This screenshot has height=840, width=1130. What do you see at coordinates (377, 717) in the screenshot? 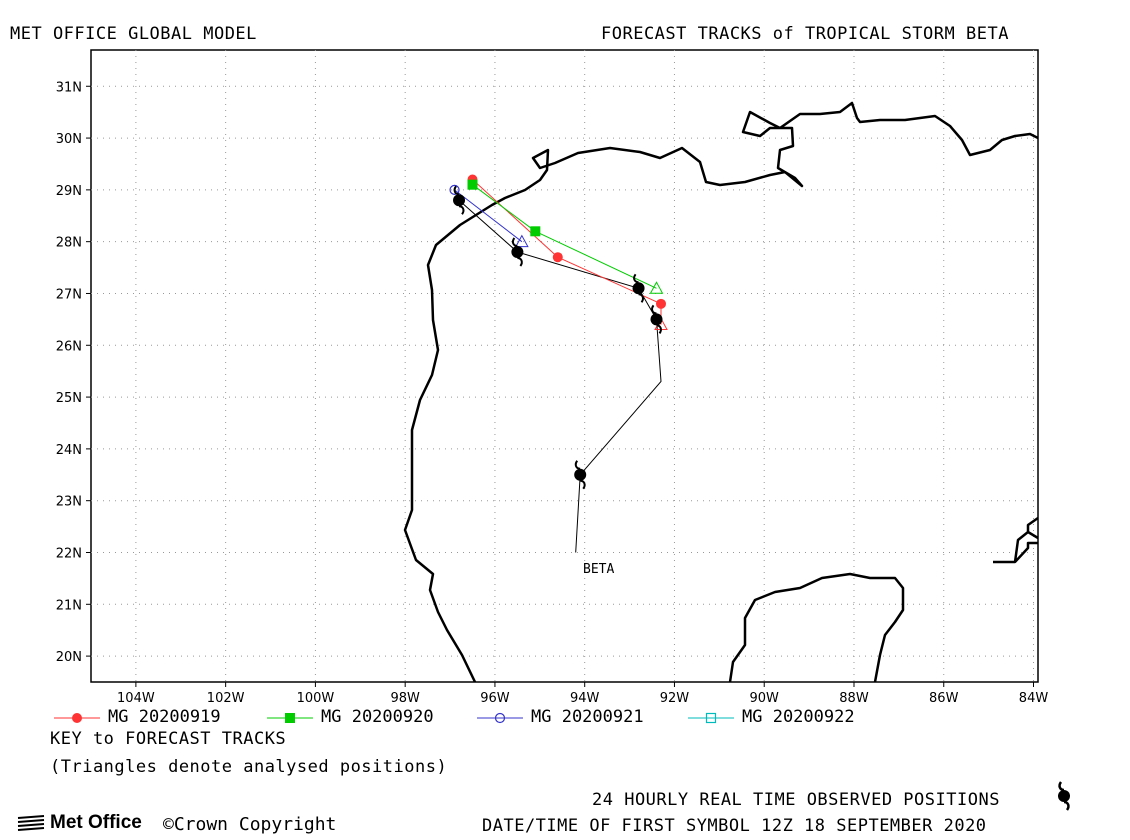
I see `legend-label: MG 20200920` at bounding box center [377, 717].